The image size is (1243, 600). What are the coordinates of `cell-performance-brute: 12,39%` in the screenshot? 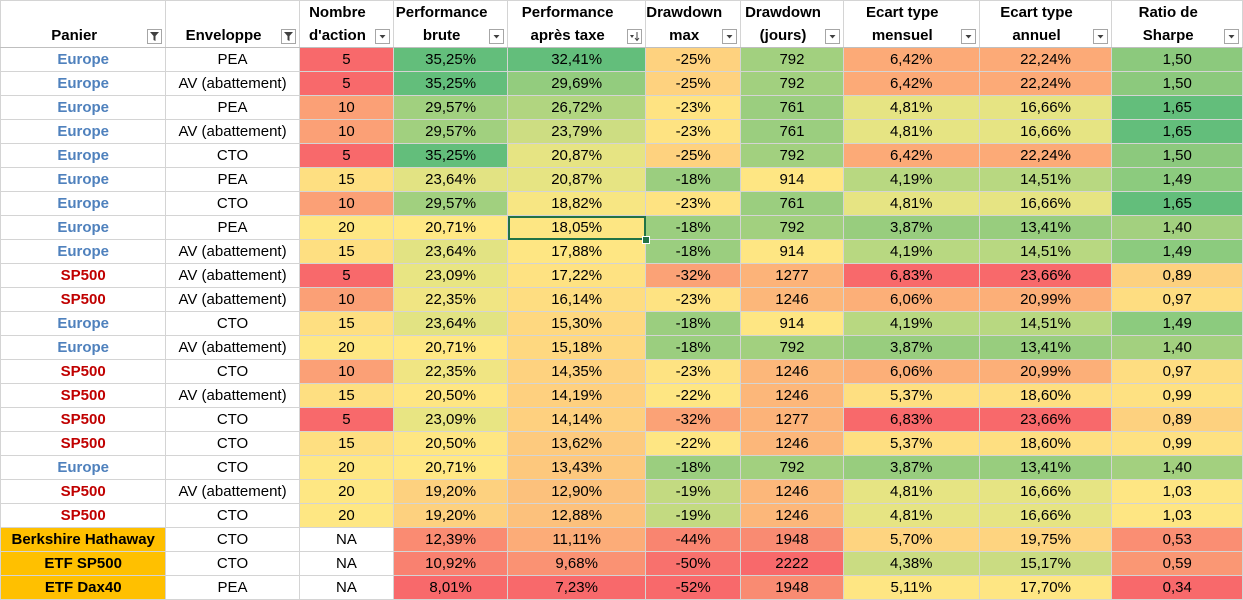 It's located at (451, 539).